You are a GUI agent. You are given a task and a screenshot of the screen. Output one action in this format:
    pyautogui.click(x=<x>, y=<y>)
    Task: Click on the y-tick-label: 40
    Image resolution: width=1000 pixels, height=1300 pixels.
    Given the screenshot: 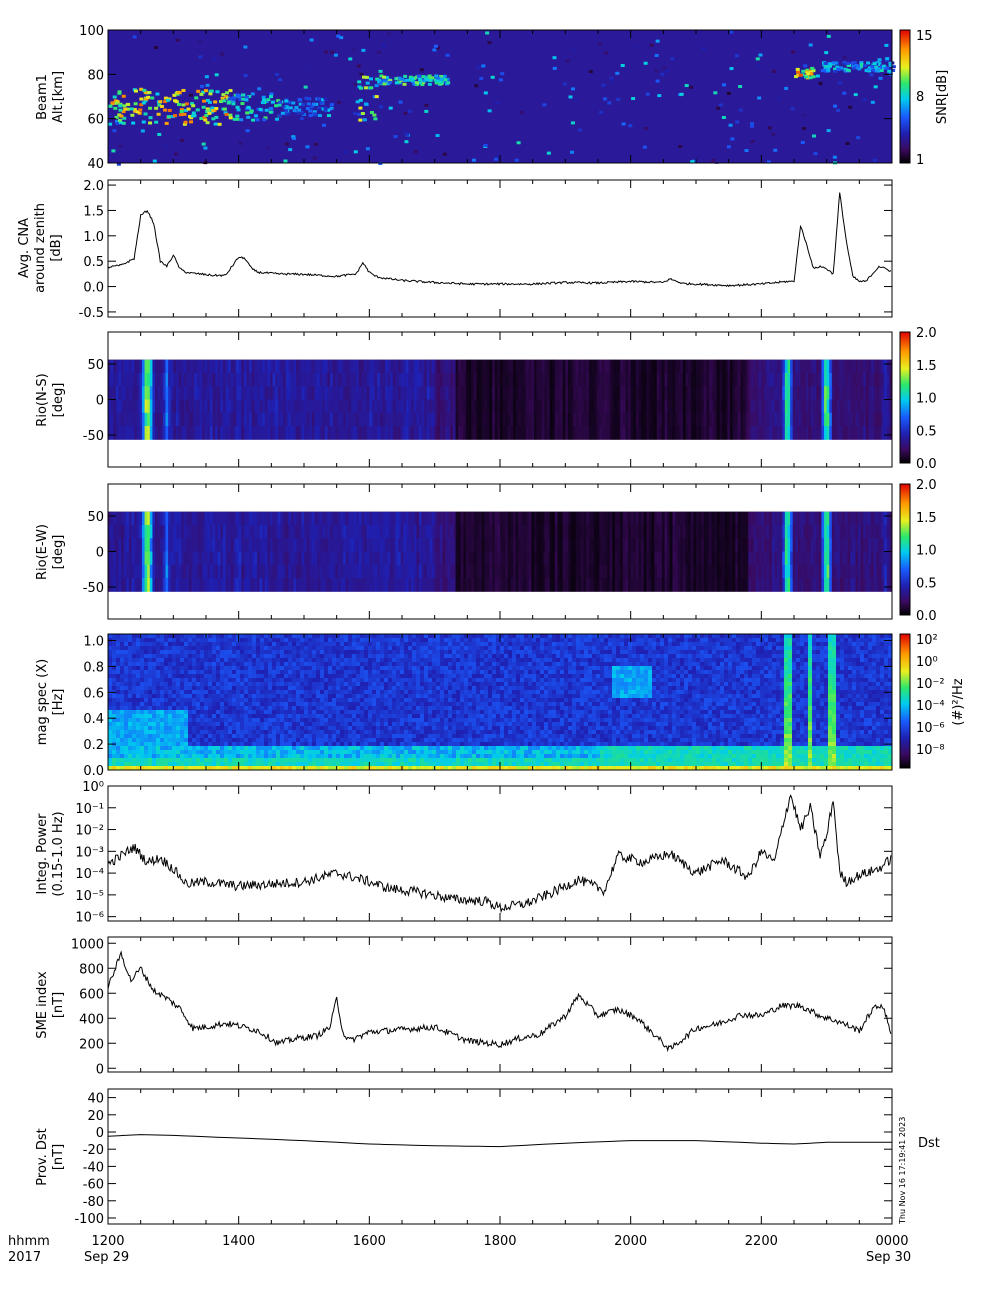 What is the action you would take?
    pyautogui.click(x=95, y=164)
    